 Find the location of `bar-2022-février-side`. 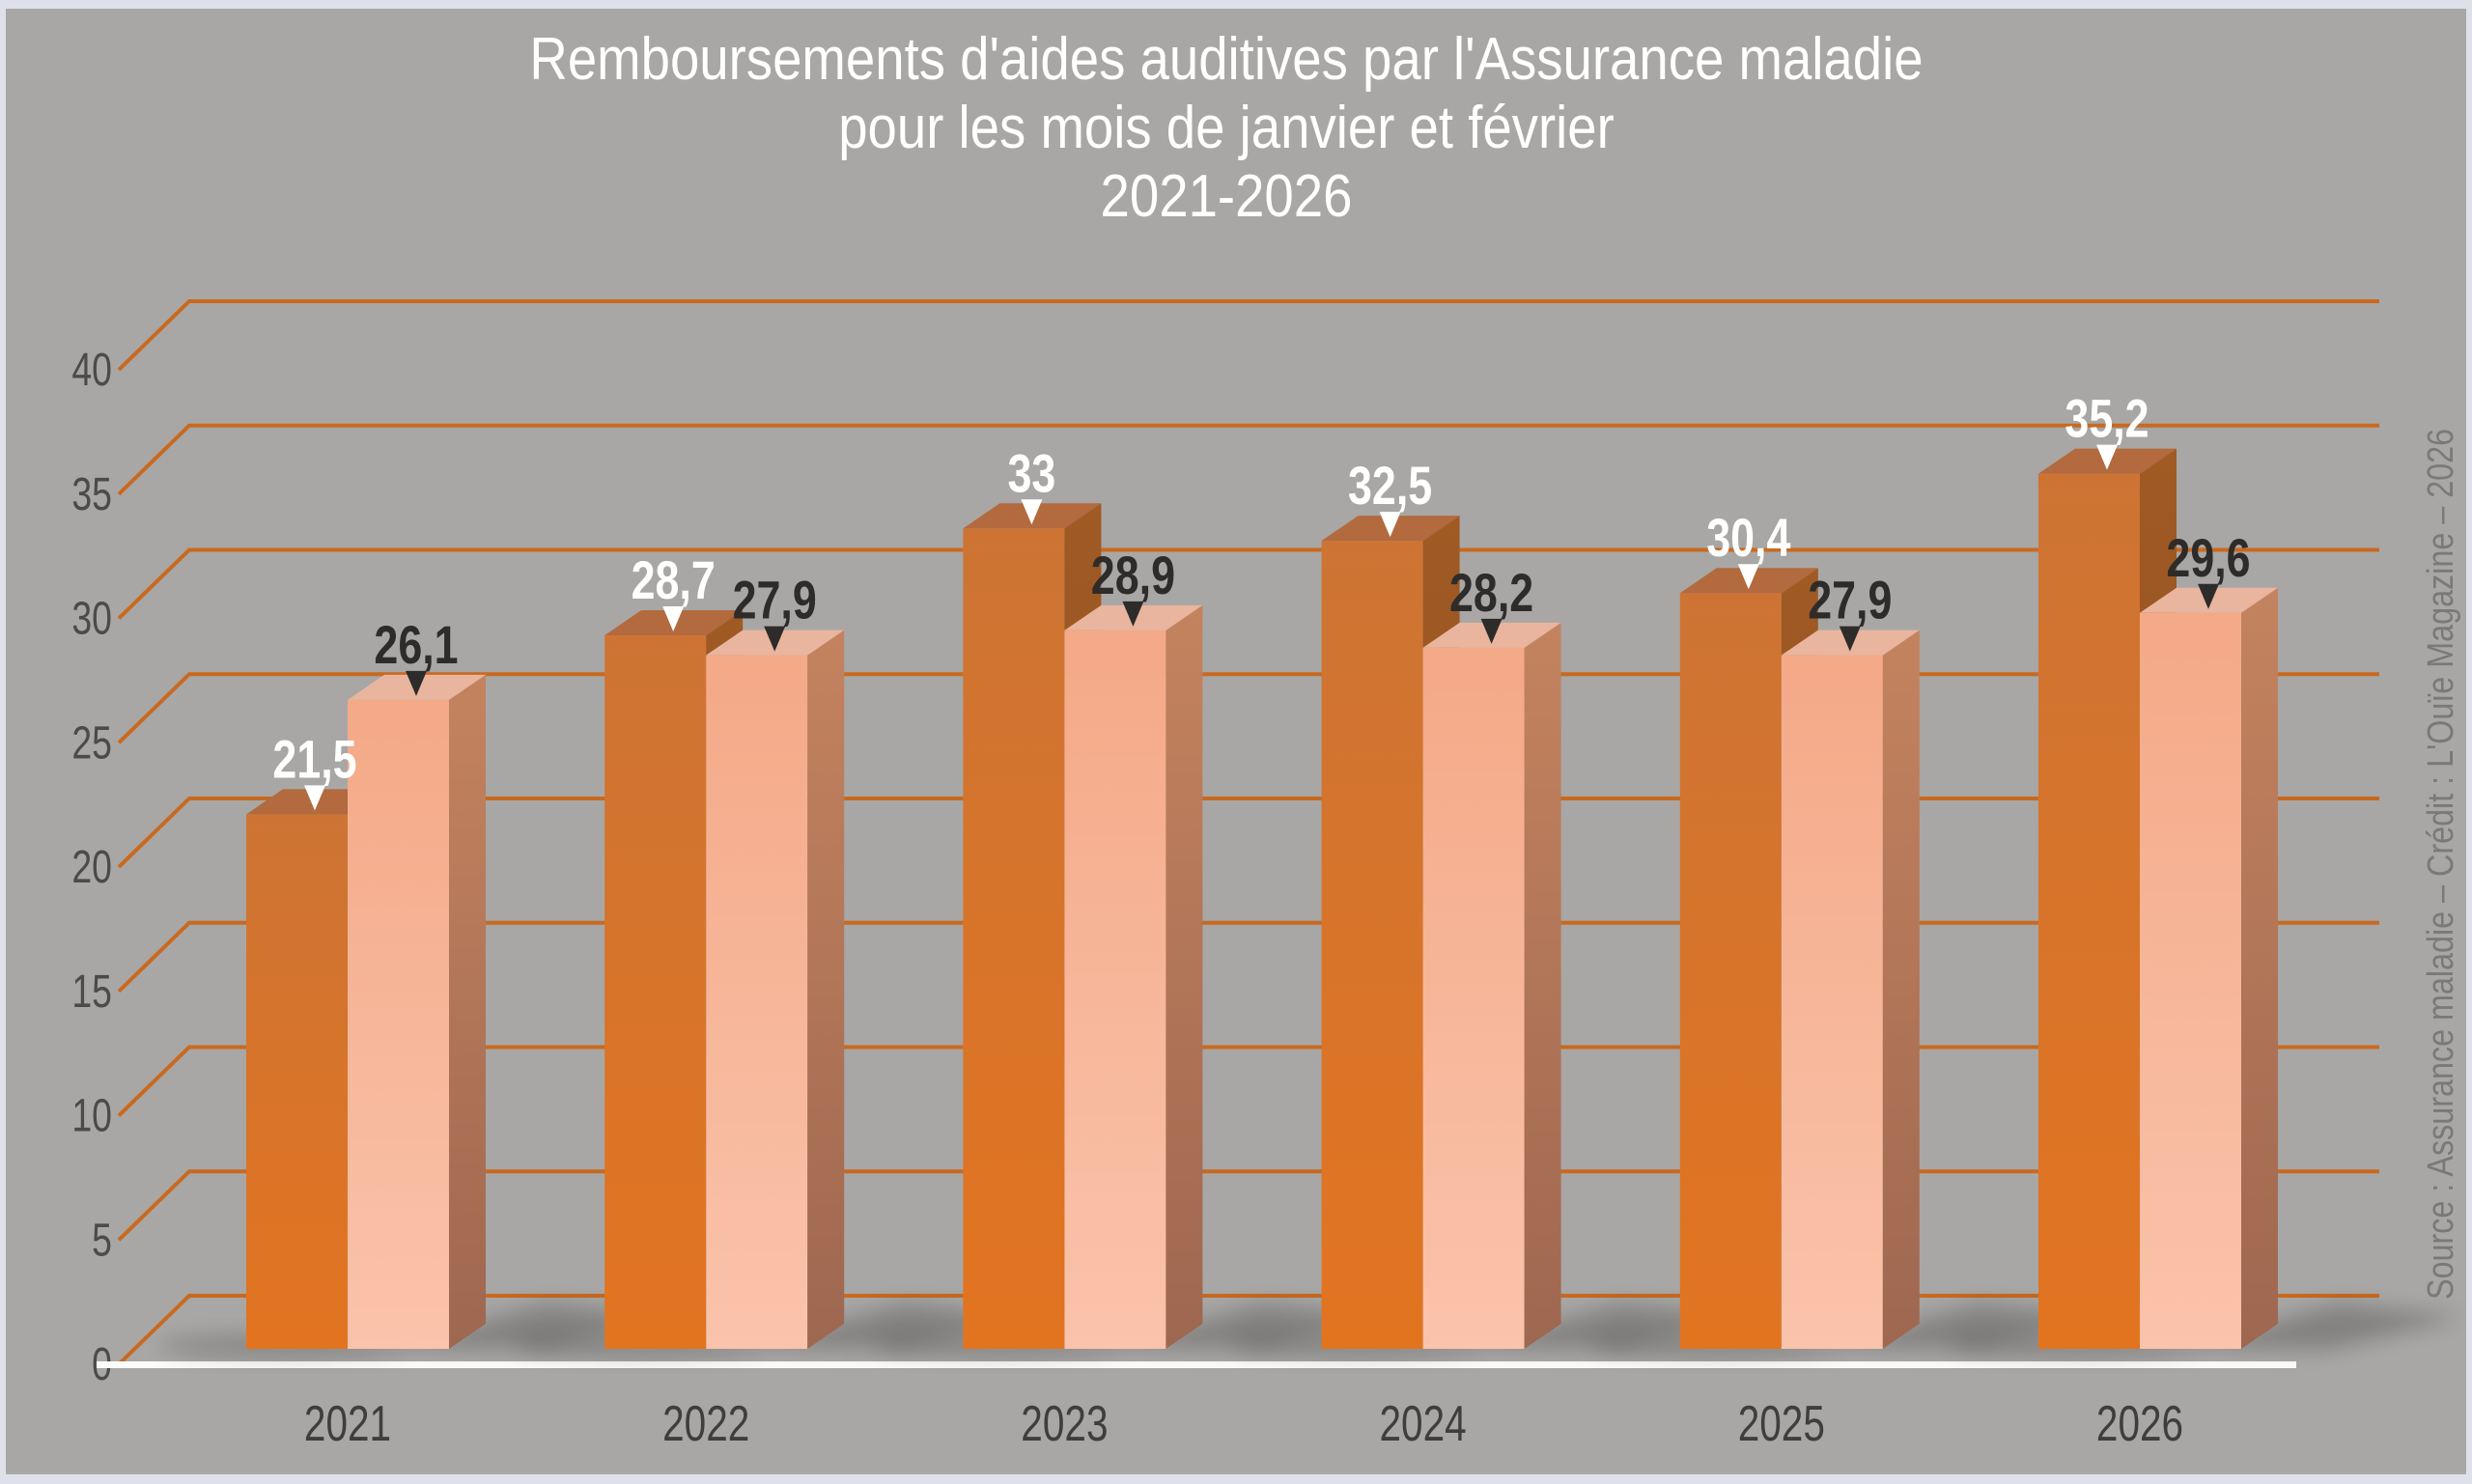

bar-2022-février-side is located at coordinates (826, 990).